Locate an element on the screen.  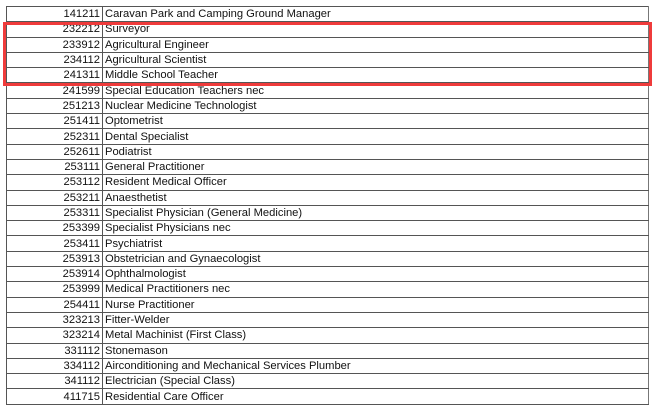
occupation-code: 253999 is located at coordinates (54, 289).